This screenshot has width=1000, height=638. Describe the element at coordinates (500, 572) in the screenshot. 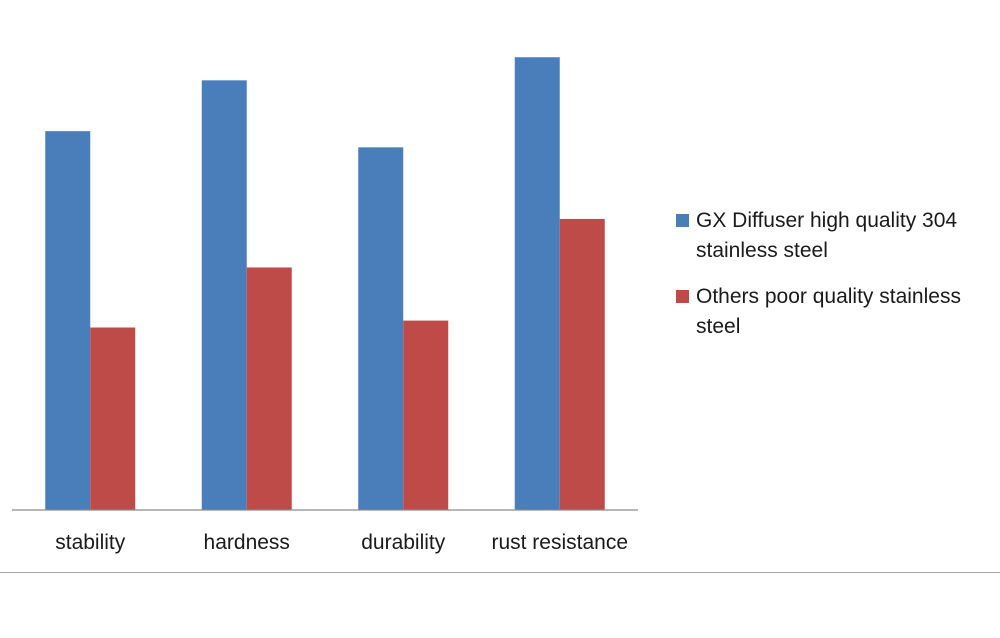

I see `bottom-divider` at that location.